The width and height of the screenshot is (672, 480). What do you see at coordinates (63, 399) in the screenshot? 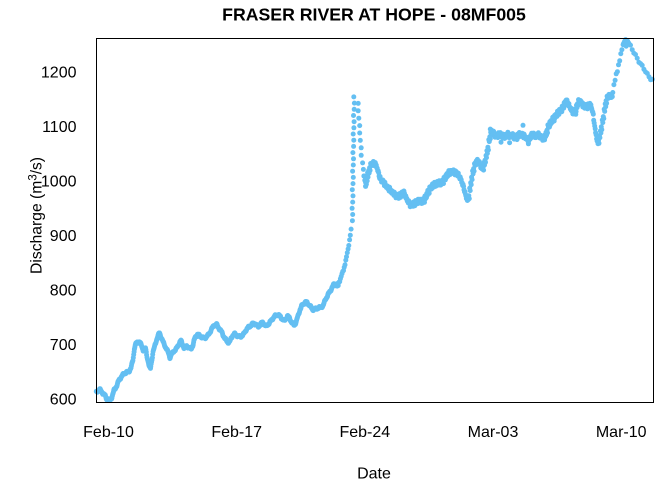
I see `svg-text: 600` at bounding box center [63, 399].